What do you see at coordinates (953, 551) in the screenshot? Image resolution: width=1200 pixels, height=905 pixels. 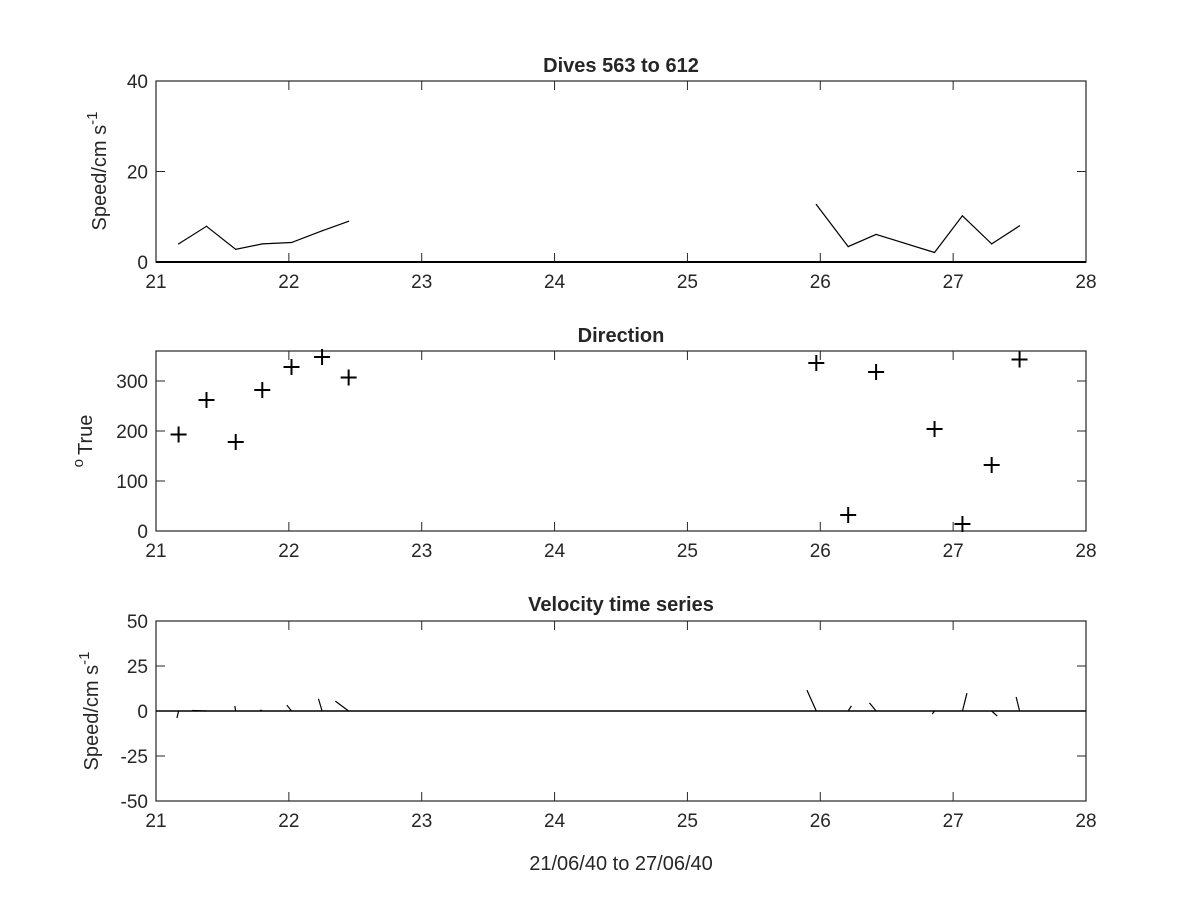 I see `direction-xtick-label: 27` at bounding box center [953, 551].